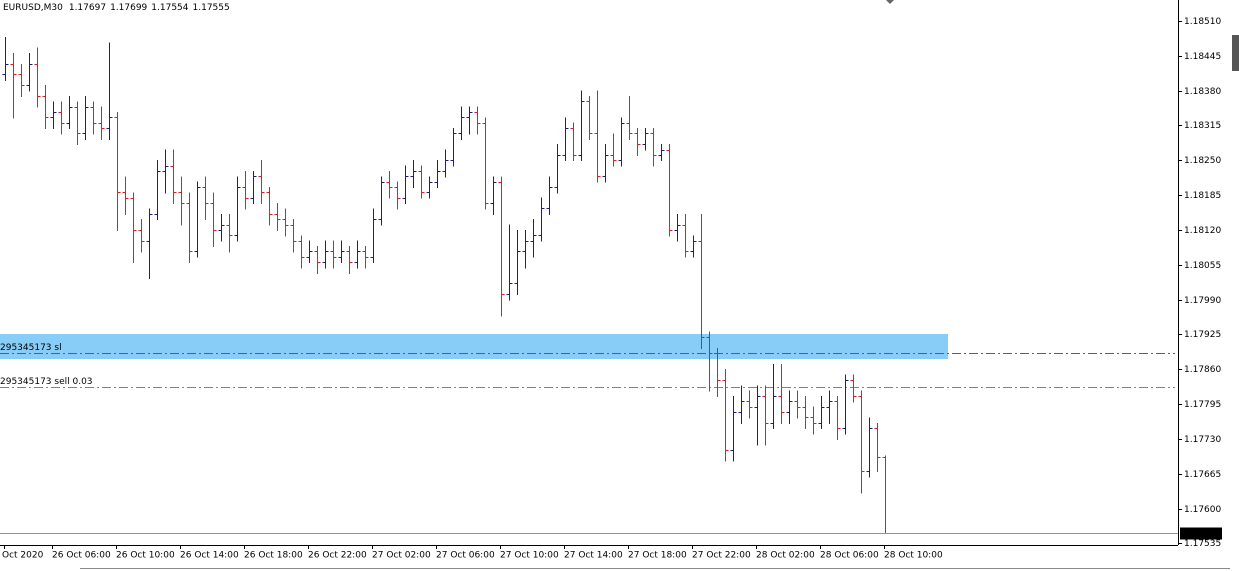  What do you see at coordinates (1202, 335) in the screenshot?
I see `y-tick-label: 1.17925` at bounding box center [1202, 335].